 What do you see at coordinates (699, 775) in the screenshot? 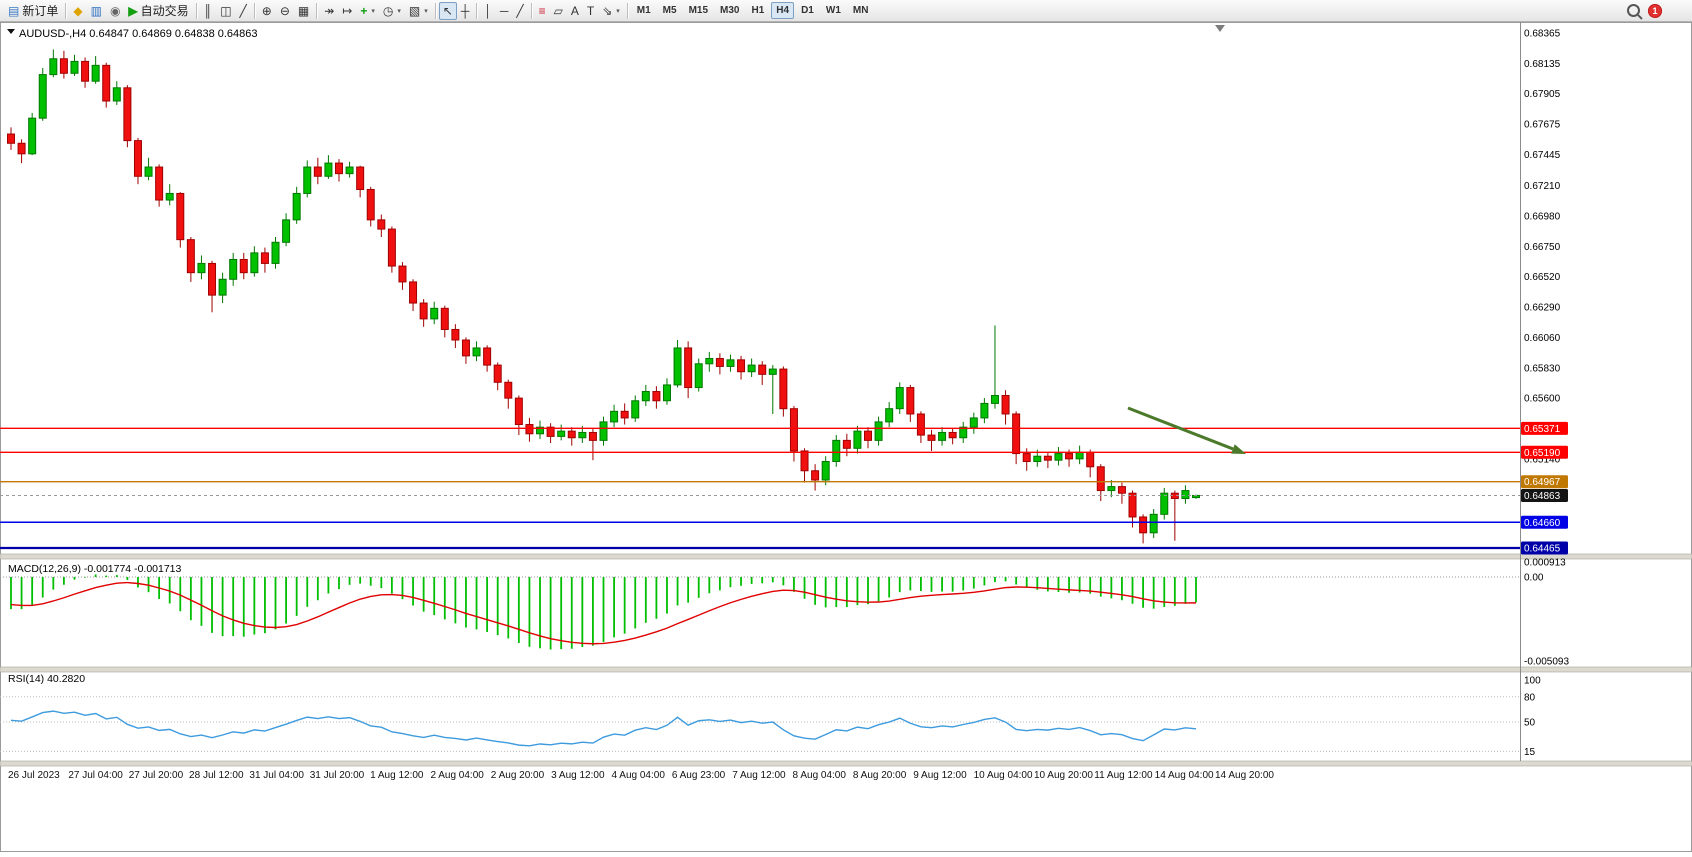
I see `svg-text: 6 Aug 23:00` at bounding box center [699, 775].